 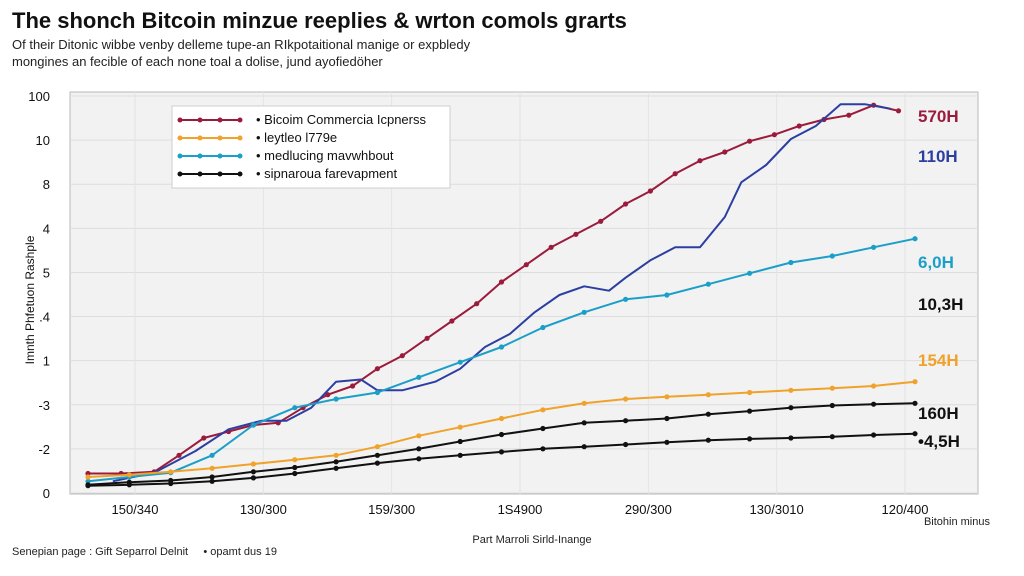 What do you see at coordinates (936, 262) in the screenshot?
I see `series-end-label: 6,0H` at bounding box center [936, 262].